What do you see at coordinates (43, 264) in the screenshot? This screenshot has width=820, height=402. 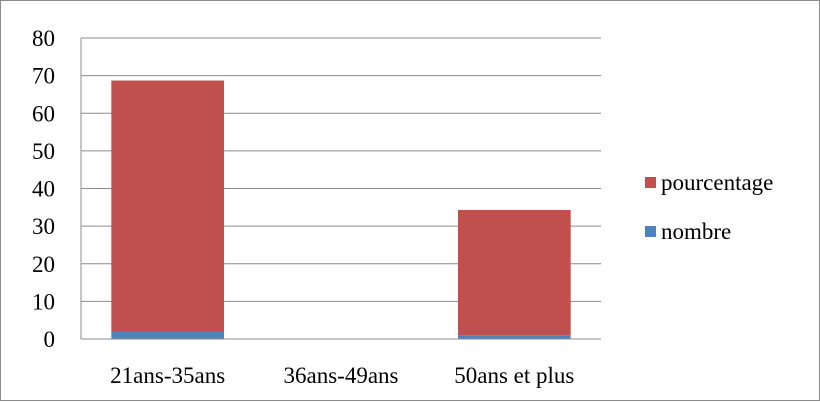 I see `y-tick-label: 20` at bounding box center [43, 264].